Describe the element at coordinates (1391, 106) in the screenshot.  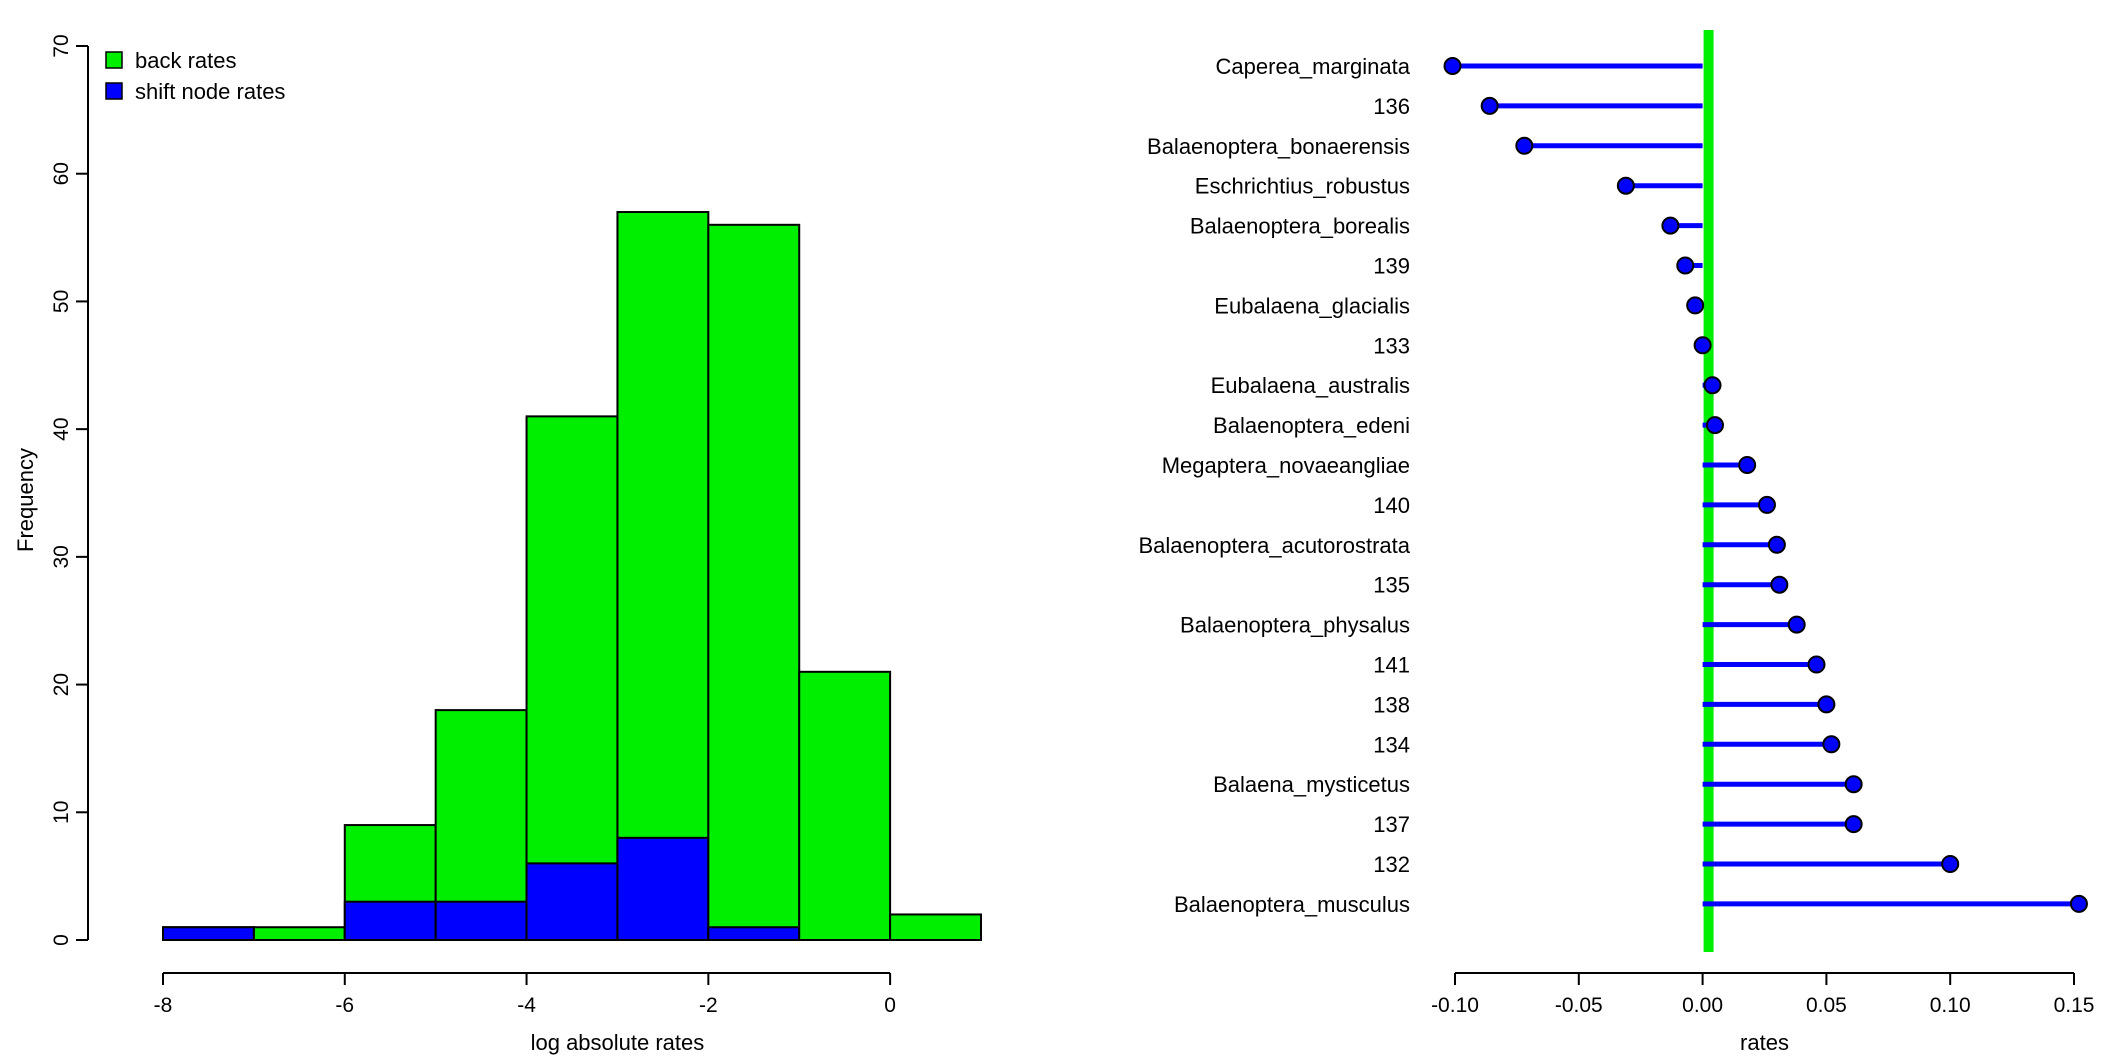
I see `lollipop-row-label: 136` at that location.